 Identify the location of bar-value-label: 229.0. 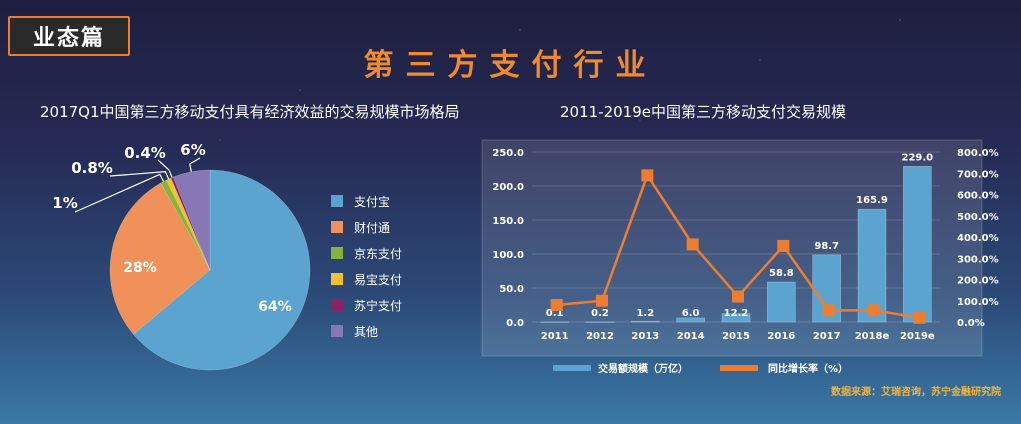
(918, 157).